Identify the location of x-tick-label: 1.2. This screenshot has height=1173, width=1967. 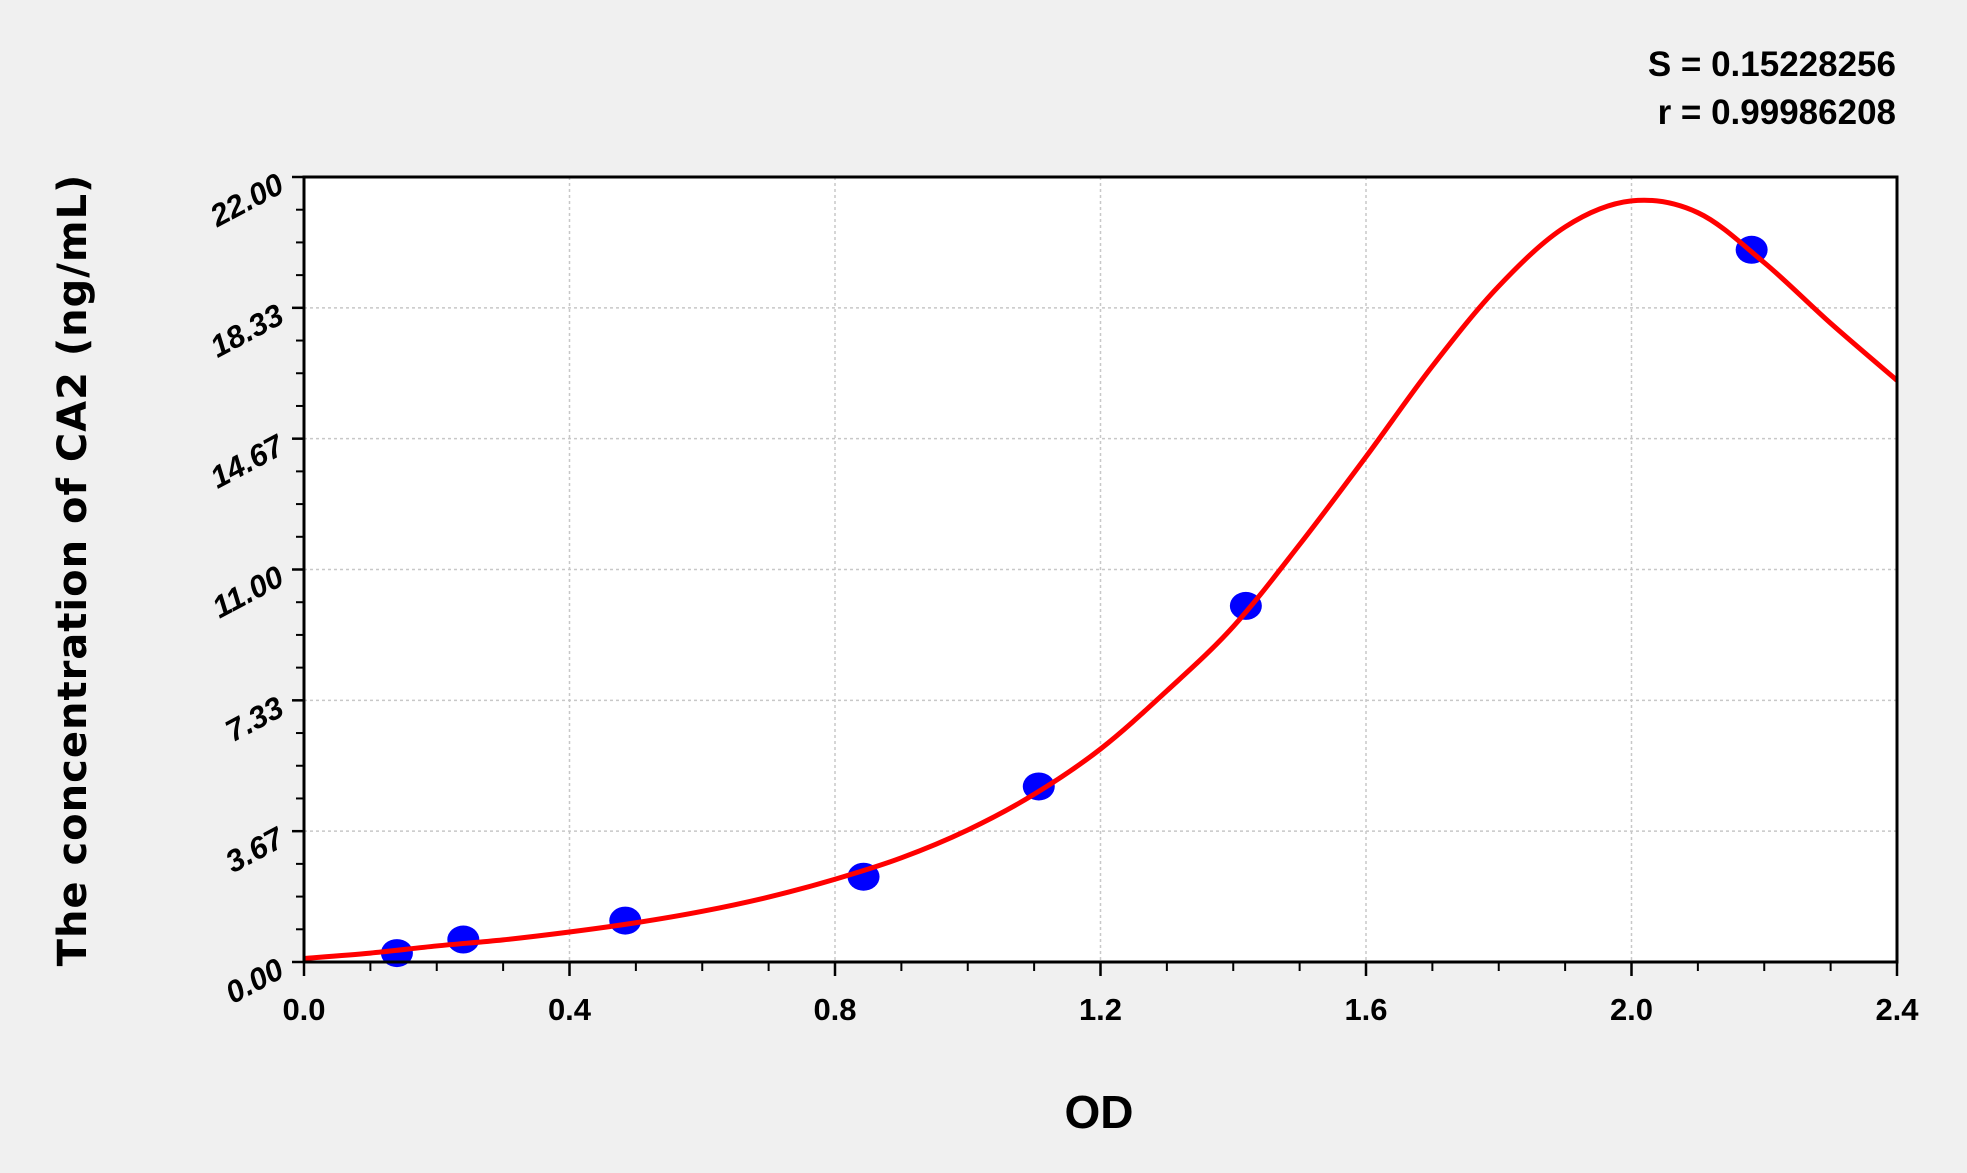
(1100, 1009).